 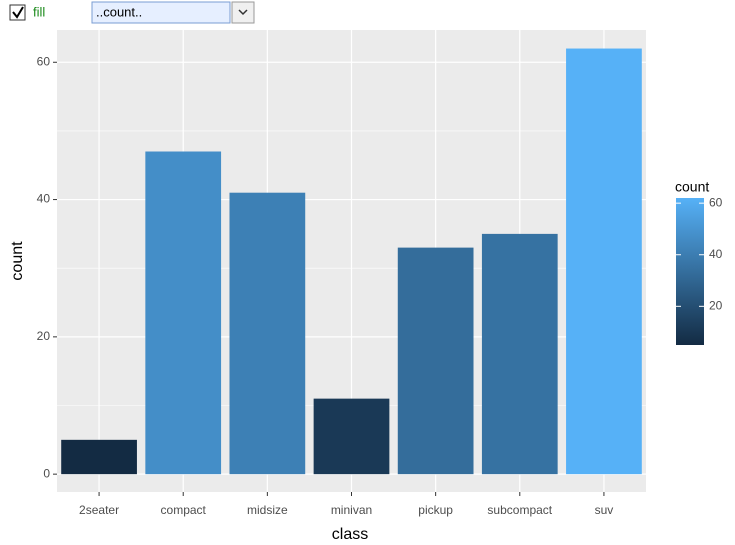 What do you see at coordinates (716, 305) in the screenshot?
I see `legend-tick-label: 20` at bounding box center [716, 305].